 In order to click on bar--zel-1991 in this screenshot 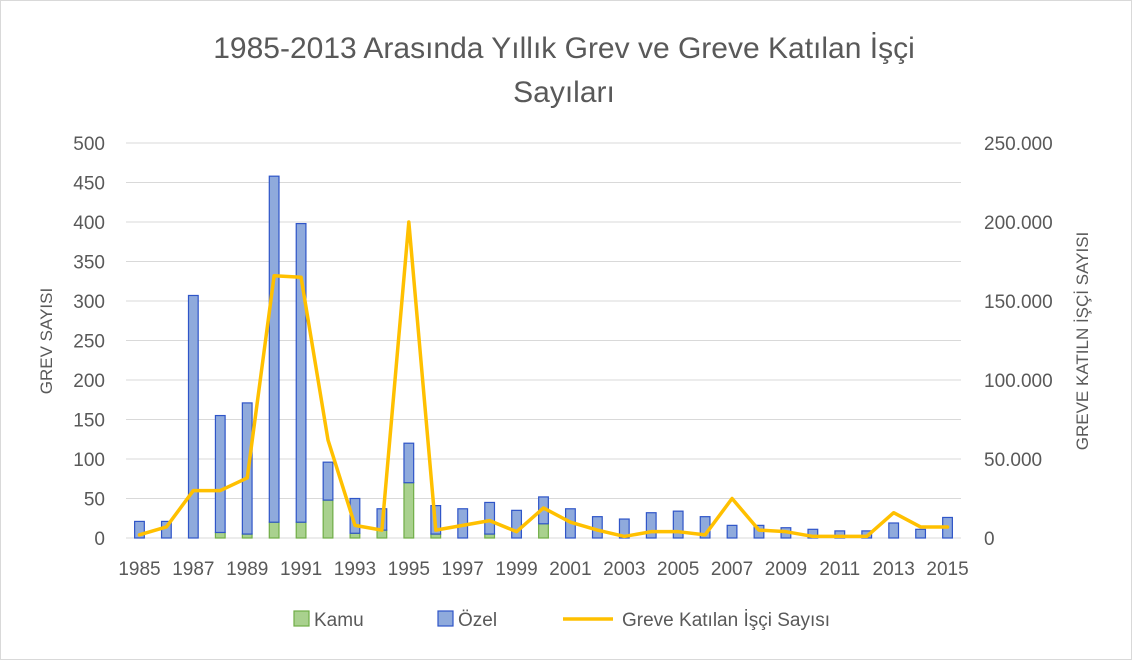, I will do `click(301, 372)`.